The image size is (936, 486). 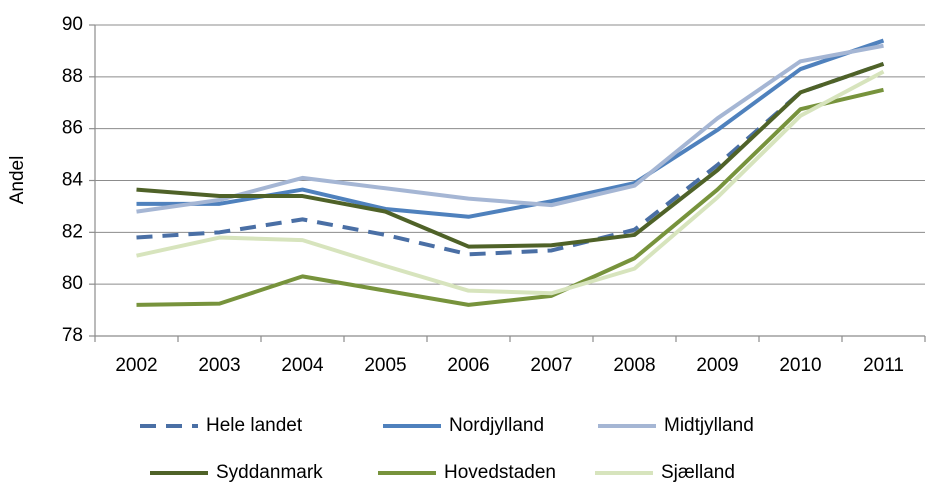 I want to click on x-tick-label: 2007, so click(x=551, y=365).